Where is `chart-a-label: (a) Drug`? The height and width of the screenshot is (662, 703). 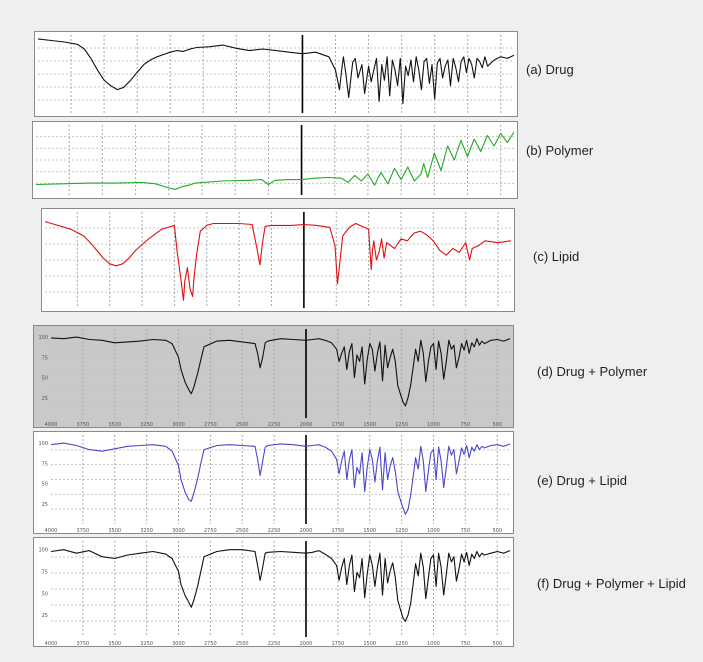
chart-a-label: (a) Drug is located at coordinates (550, 69).